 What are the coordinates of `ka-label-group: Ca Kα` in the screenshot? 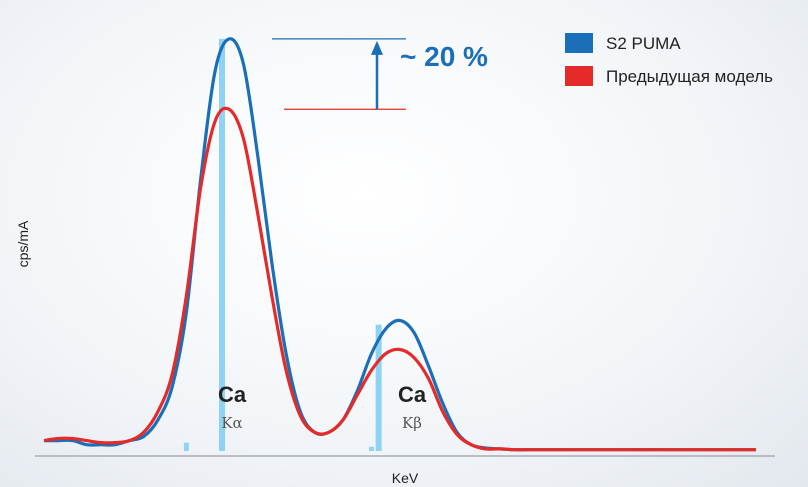 It's located at (232, 407).